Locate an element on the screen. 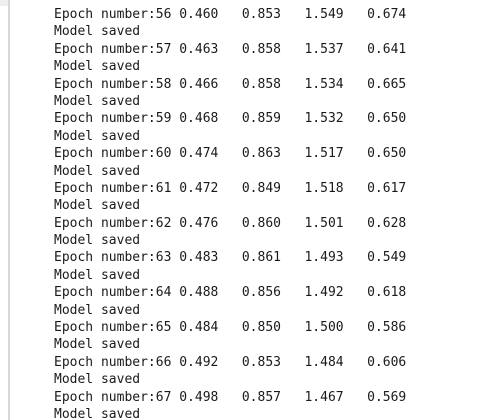 The width and height of the screenshot is (492, 420). metric-value-1: 0.488 is located at coordinates (199, 293).